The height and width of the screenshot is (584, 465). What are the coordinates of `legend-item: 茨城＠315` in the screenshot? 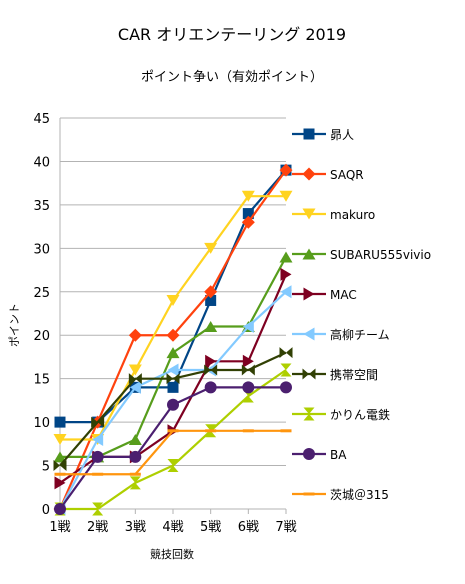 It's located at (340, 495).